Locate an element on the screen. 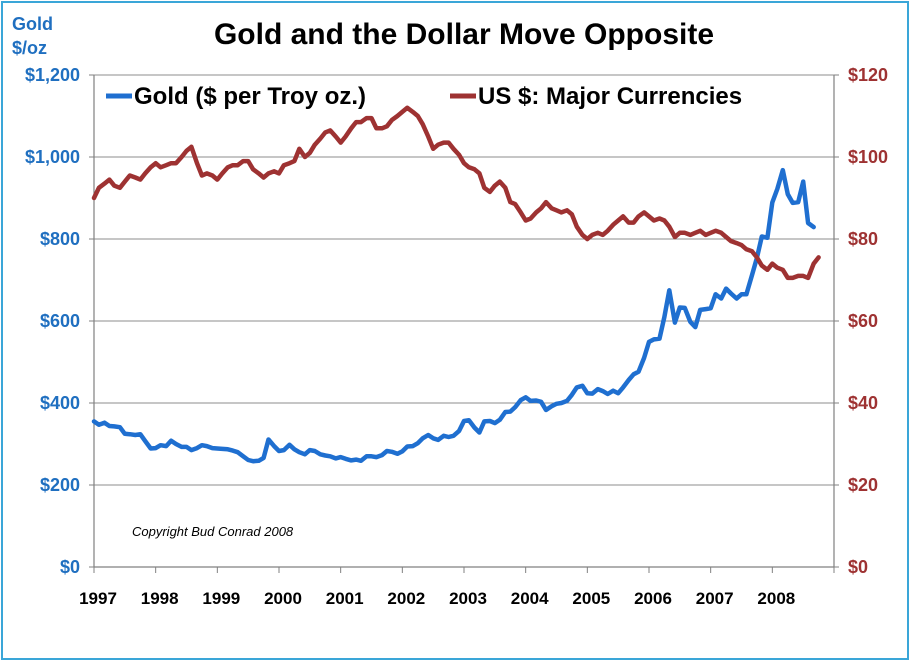 This screenshot has width=914, height=665. y-left-tick-label: $1,000 is located at coordinates (52, 157).